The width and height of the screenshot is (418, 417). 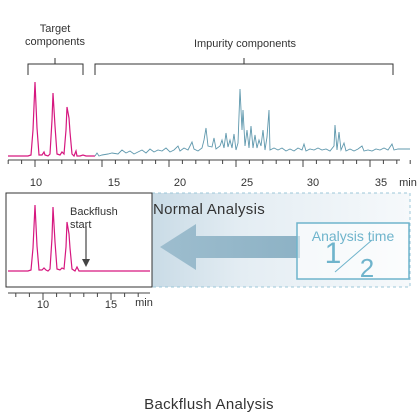 What do you see at coordinates (353, 236) in the screenshot?
I see `analysis-time-label: Analysis time` at bounding box center [353, 236].